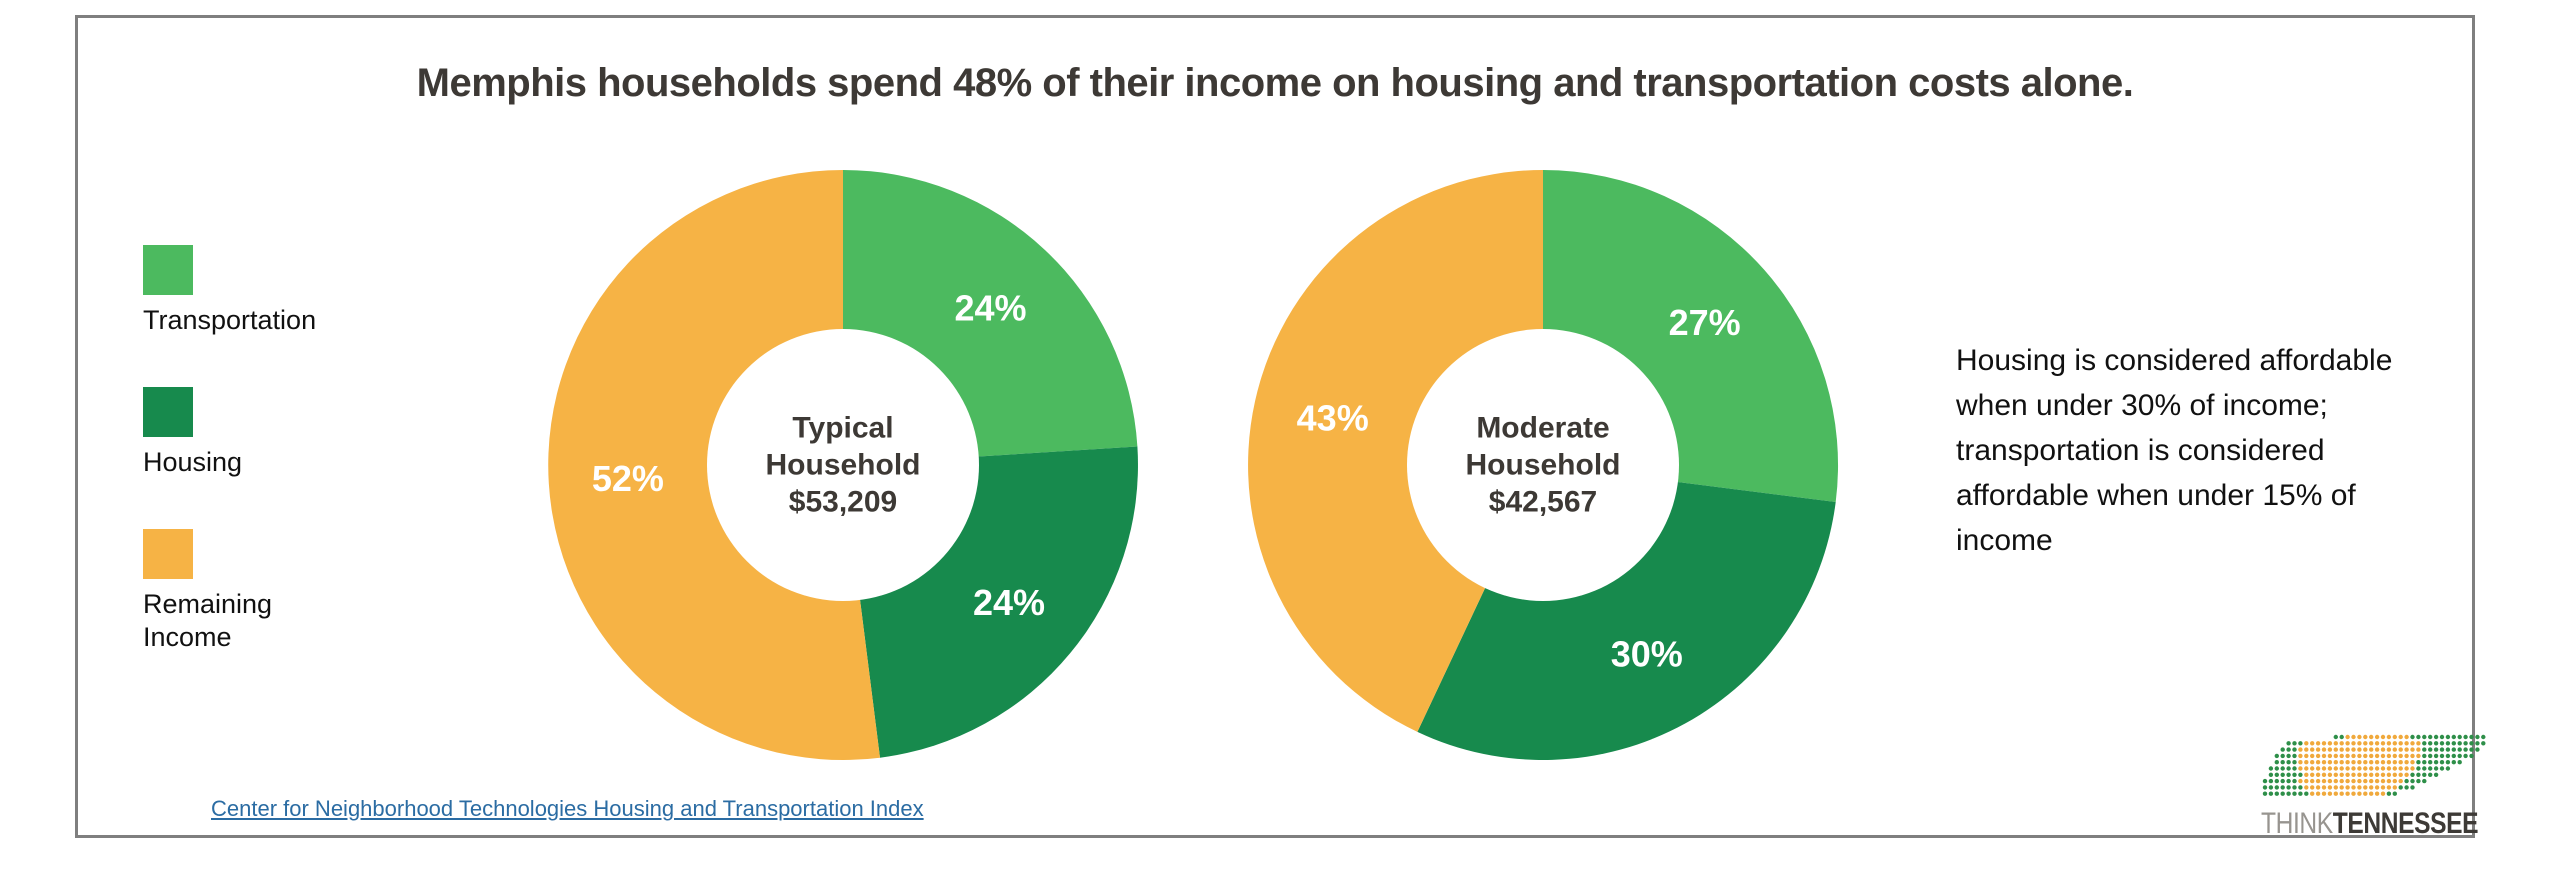 The image size is (2550, 882). I want to click on housing-swatch, so click(168, 412).